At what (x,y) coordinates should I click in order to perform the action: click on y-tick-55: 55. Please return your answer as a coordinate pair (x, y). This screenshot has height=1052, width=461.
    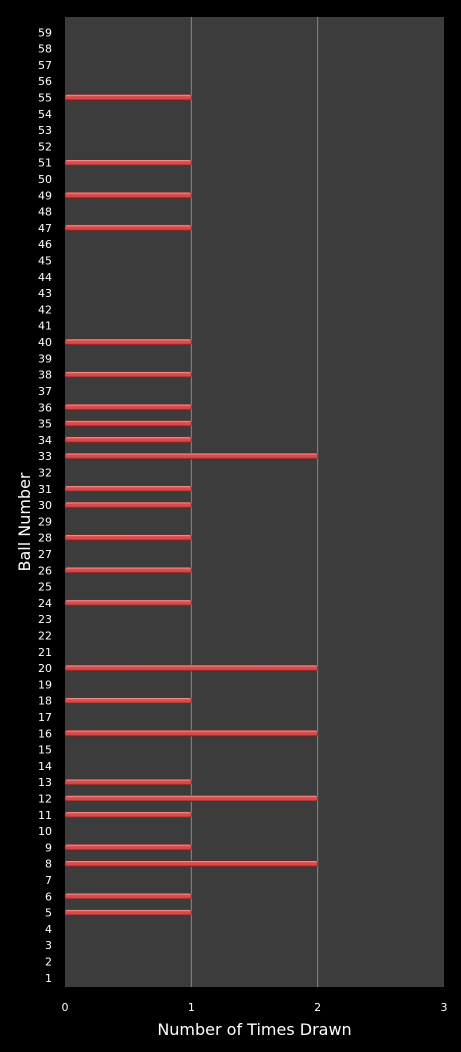
    Looking at the image, I should click on (45, 98).